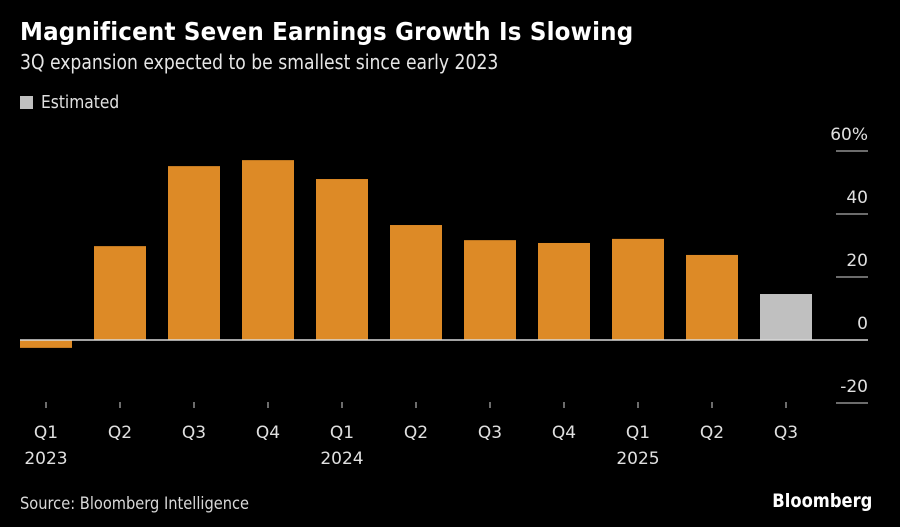 Image resolution: width=900 pixels, height=527 pixels. Describe the element at coordinates (786, 317) in the screenshot. I see `bar-estimated` at that location.